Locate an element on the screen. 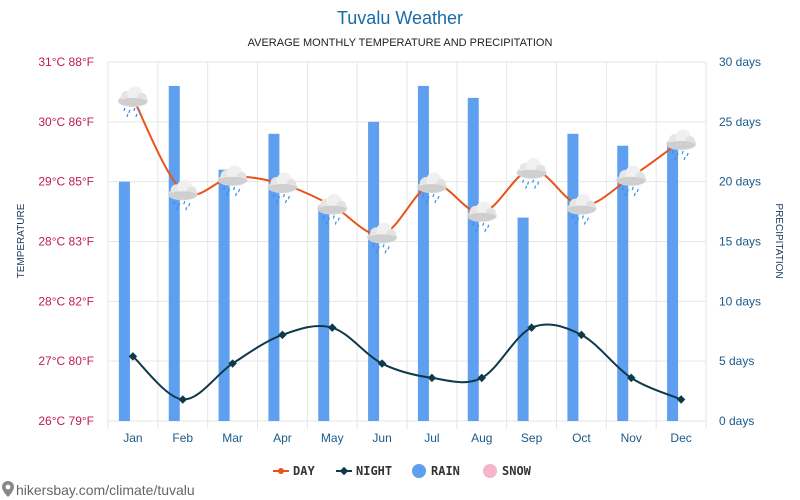  right-tick-label: 30 days is located at coordinates (740, 62).